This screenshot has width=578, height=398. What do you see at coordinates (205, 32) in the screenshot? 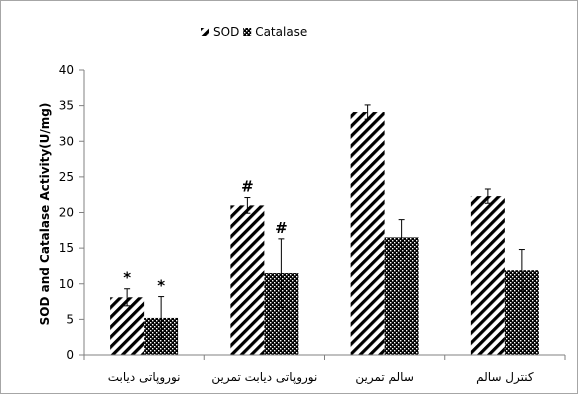
I see `legend-swatch-sod` at bounding box center [205, 32].